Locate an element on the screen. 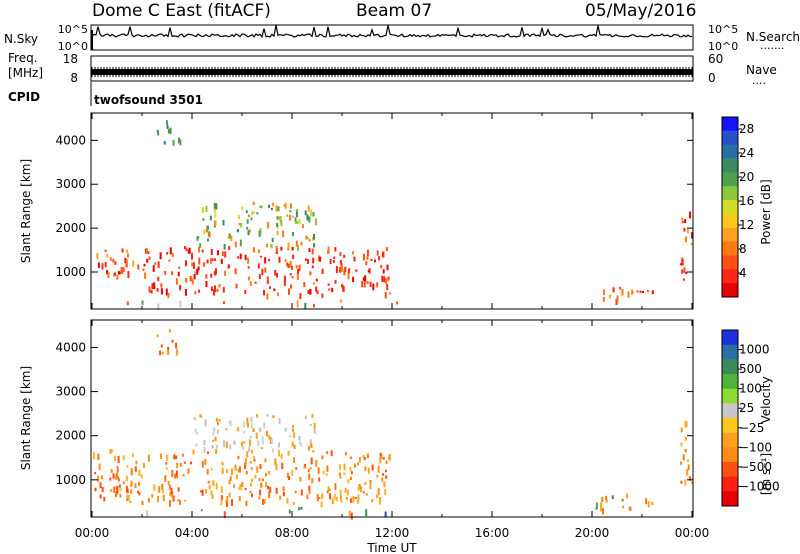 The image size is (800, 554). freq-tick-bottom: 8 is located at coordinates (74, 78).